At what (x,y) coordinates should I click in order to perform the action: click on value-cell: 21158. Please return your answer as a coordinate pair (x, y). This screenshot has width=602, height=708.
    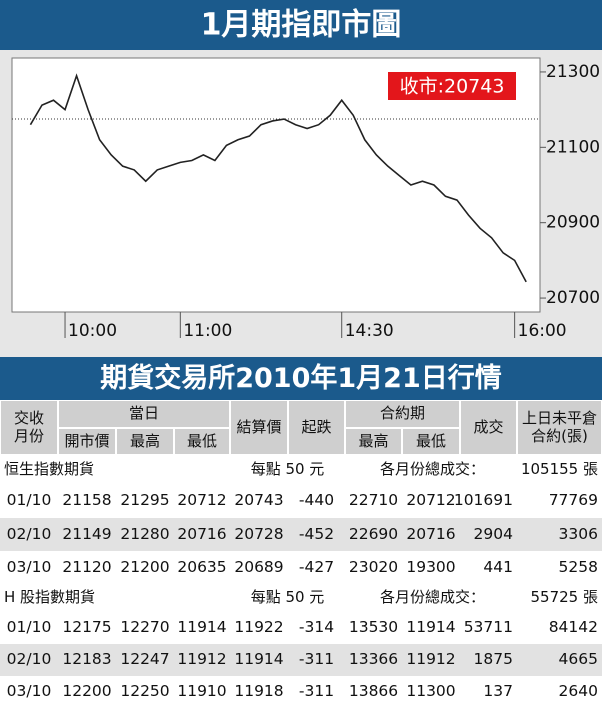
    Looking at the image, I should click on (87, 500).